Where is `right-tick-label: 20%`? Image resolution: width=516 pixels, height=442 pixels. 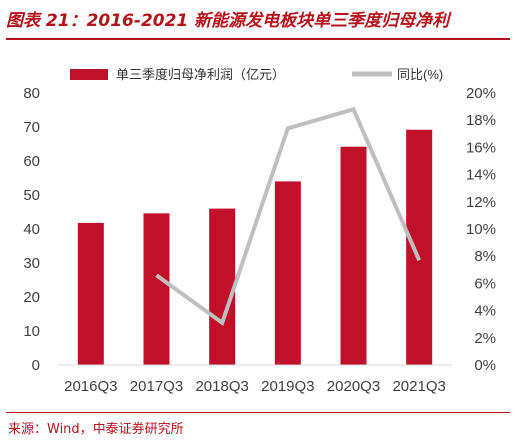
right-tick-label: 20% is located at coordinates (481, 93).